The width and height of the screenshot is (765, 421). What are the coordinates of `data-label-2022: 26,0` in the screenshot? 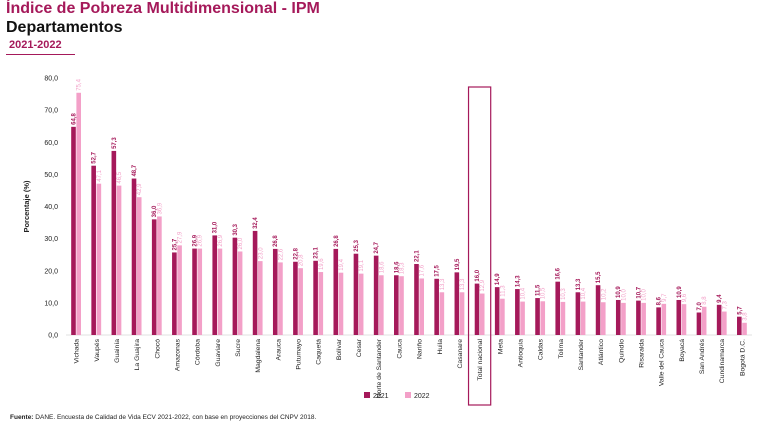 It's located at (241, 243).